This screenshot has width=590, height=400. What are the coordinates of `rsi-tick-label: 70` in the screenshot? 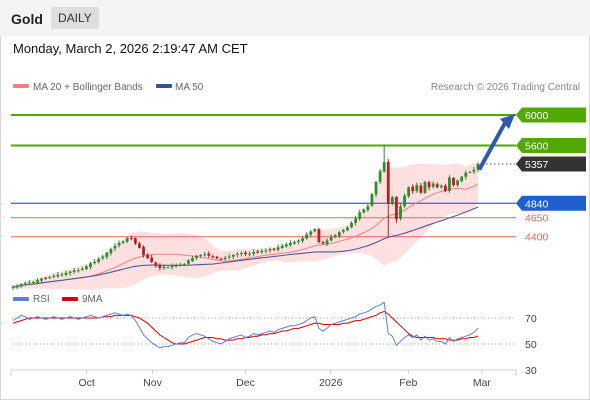 It's located at (531, 319).